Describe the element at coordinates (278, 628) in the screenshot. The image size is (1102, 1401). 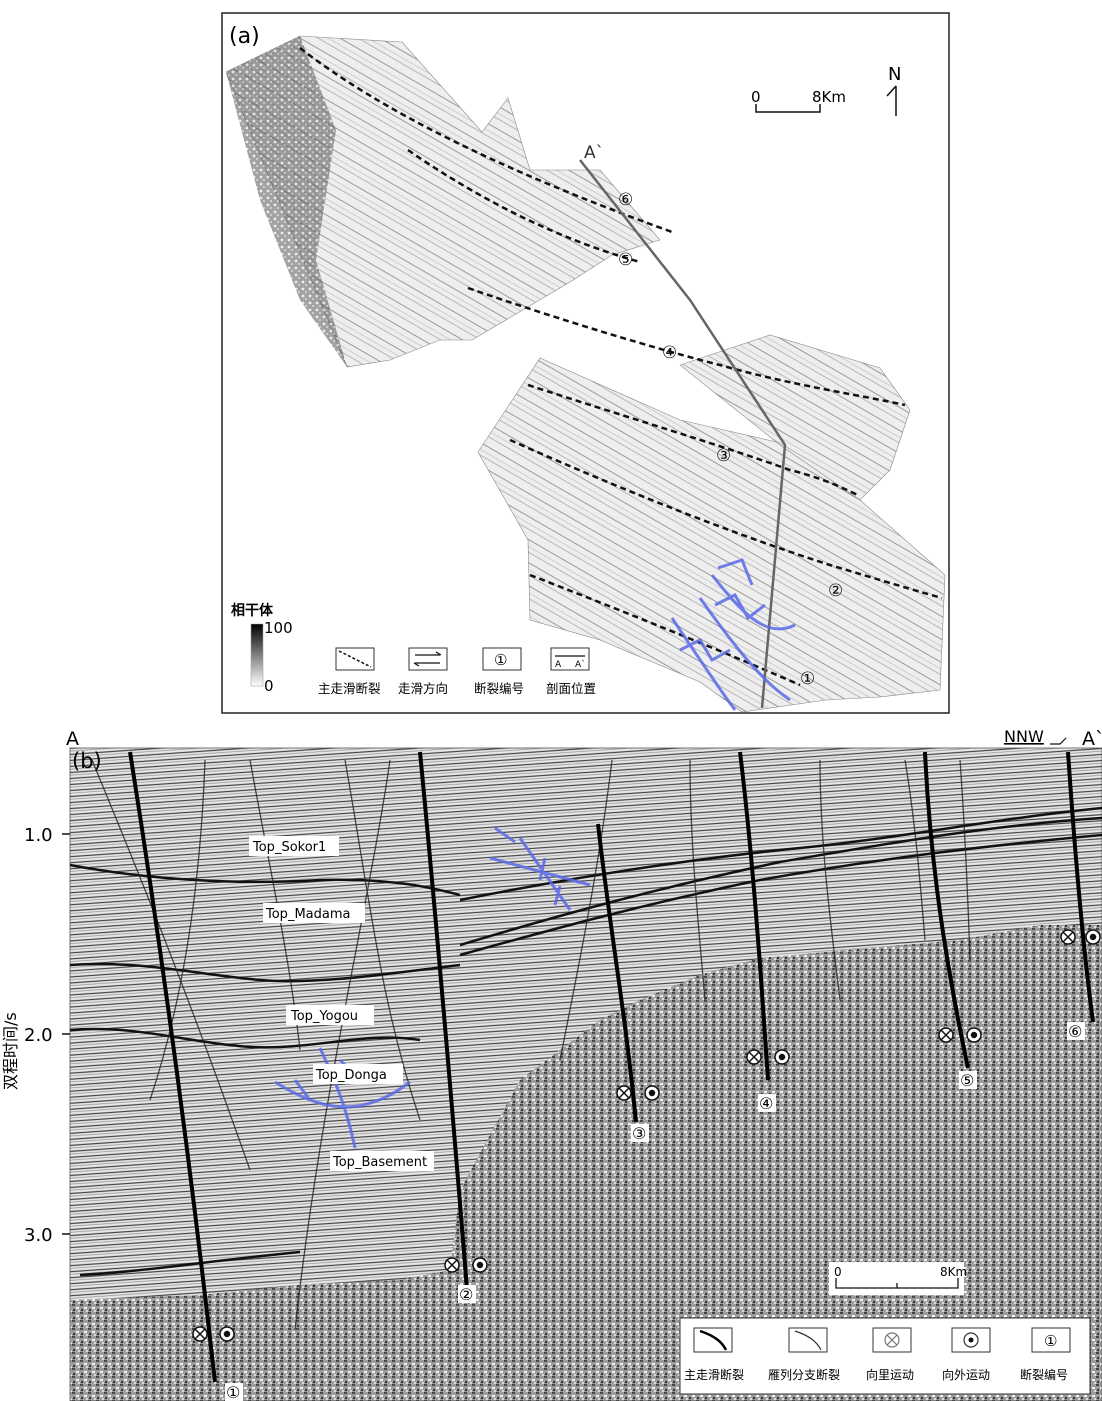
I see `colorbar-max: 100` at that location.